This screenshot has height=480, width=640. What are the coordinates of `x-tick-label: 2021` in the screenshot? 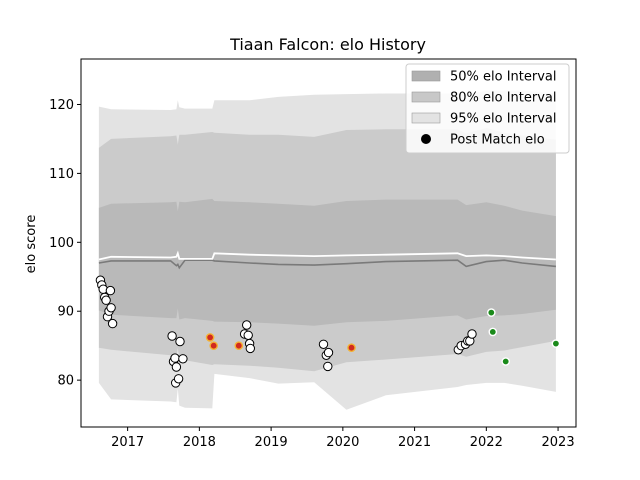 It's located at (414, 442).